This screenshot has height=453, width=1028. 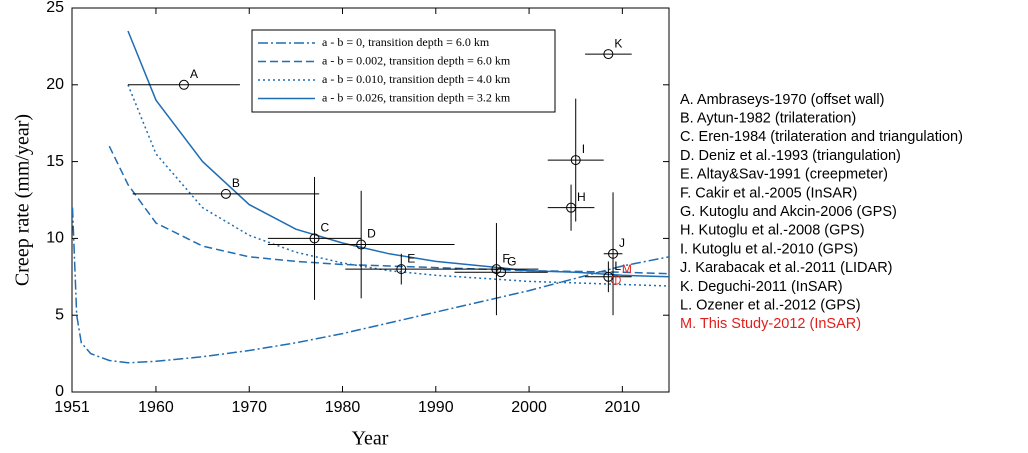 What do you see at coordinates (55, 238) in the screenshot?
I see `y-tick-label: 10` at bounding box center [55, 238].